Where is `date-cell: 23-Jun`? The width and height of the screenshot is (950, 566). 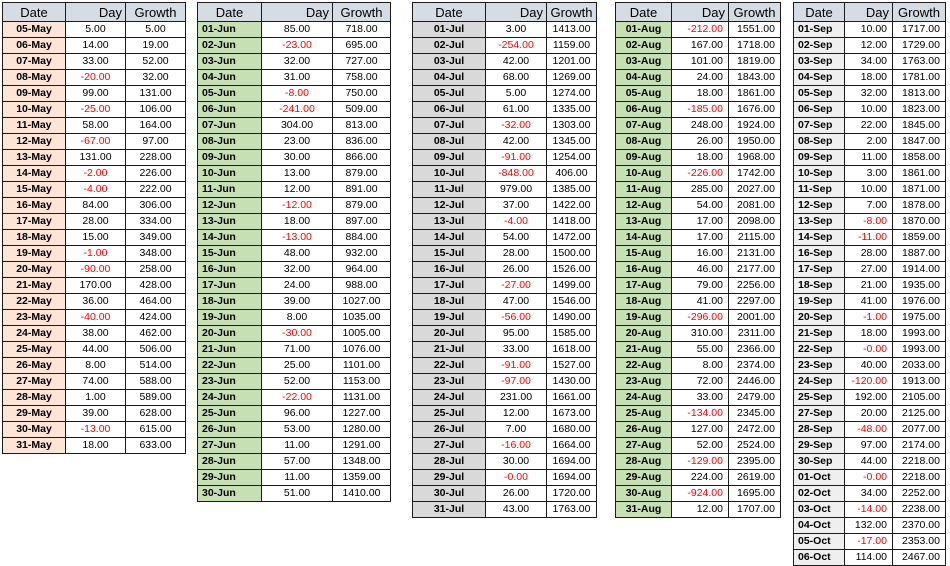
date-cell: 23-Jun is located at coordinates (229, 381).